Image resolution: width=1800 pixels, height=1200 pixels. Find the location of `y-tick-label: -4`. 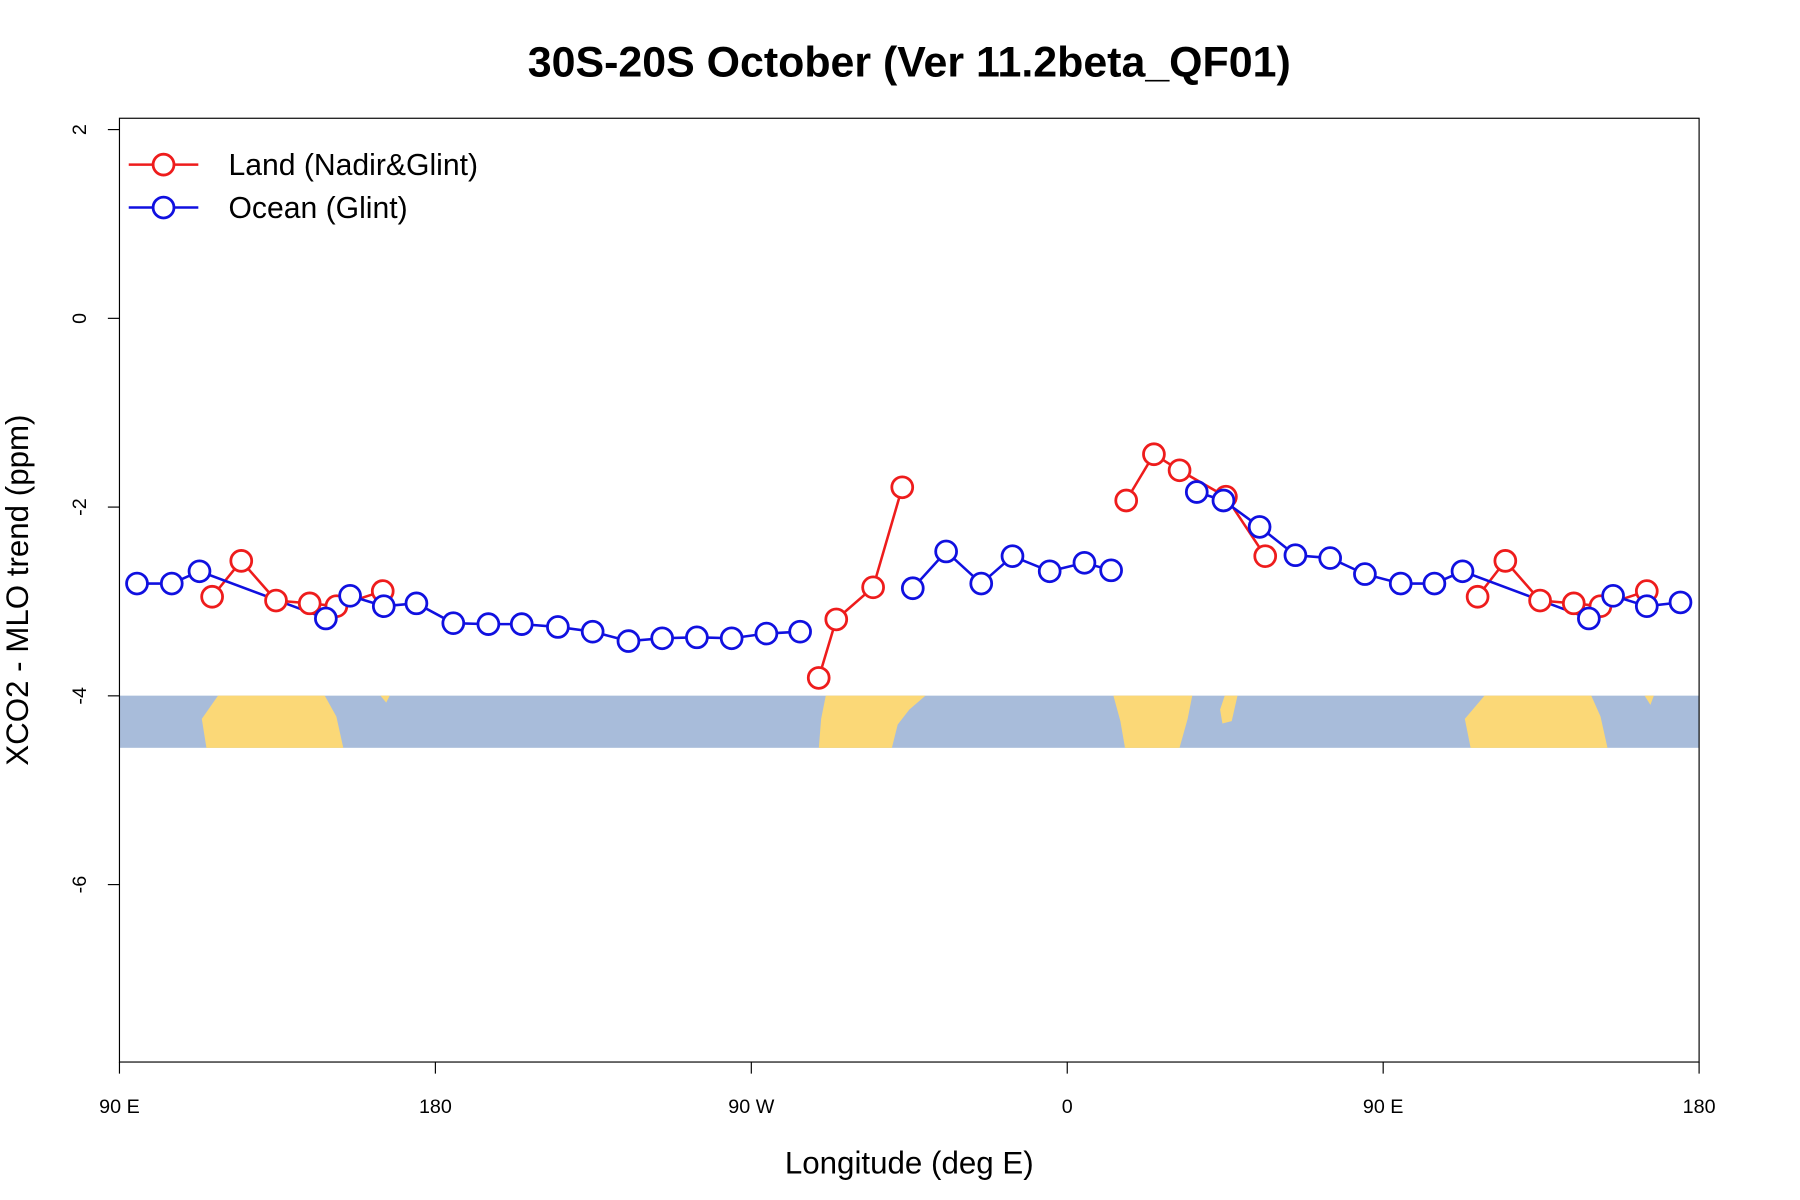

y-tick-label: -4 is located at coordinates (80, 696).